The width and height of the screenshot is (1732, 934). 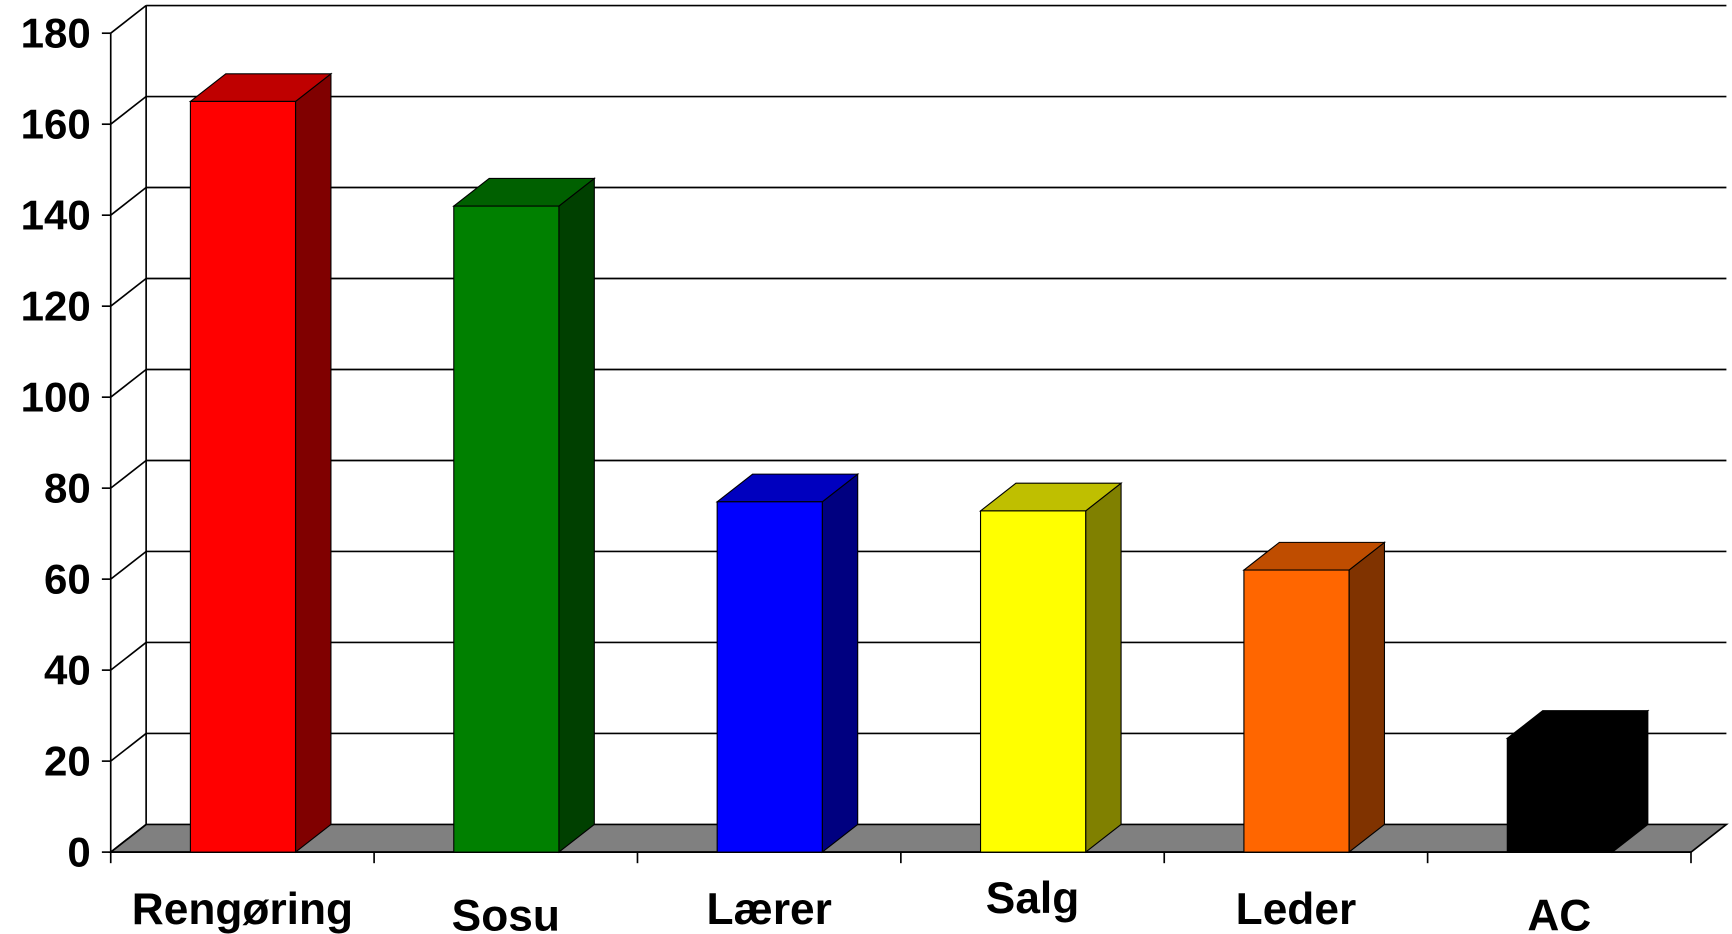 I want to click on x-tick-label: Salg, so click(x=1032, y=898).